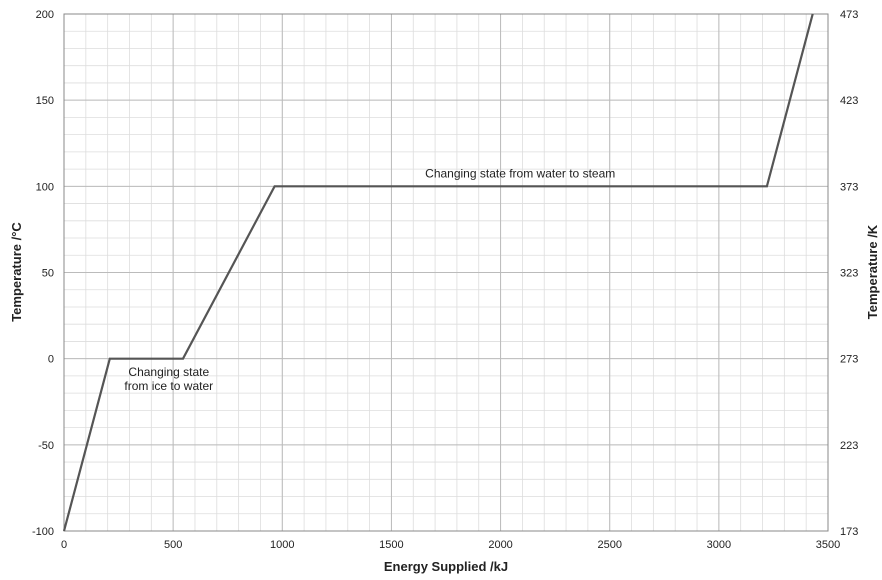 The width and height of the screenshot is (882, 580). I want to click on y-tick-label: 100, so click(45, 187).